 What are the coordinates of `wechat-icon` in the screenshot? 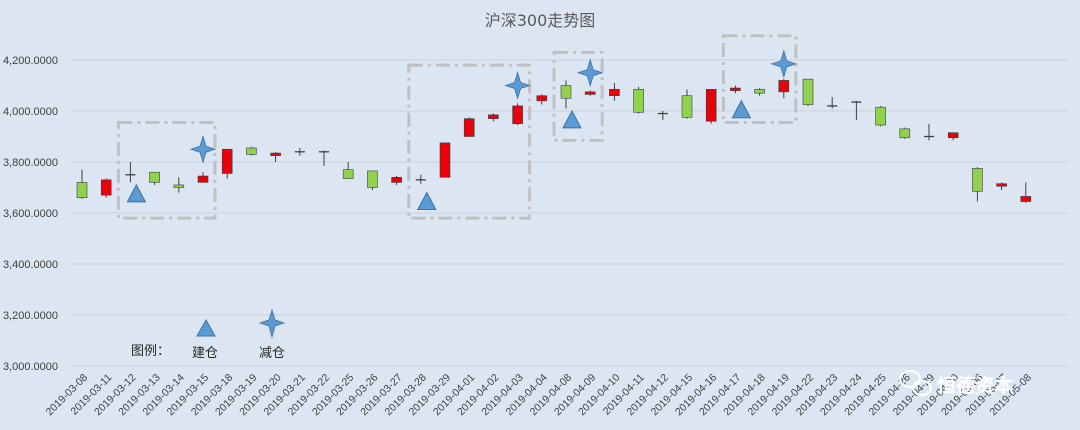 It's located at (915, 383).